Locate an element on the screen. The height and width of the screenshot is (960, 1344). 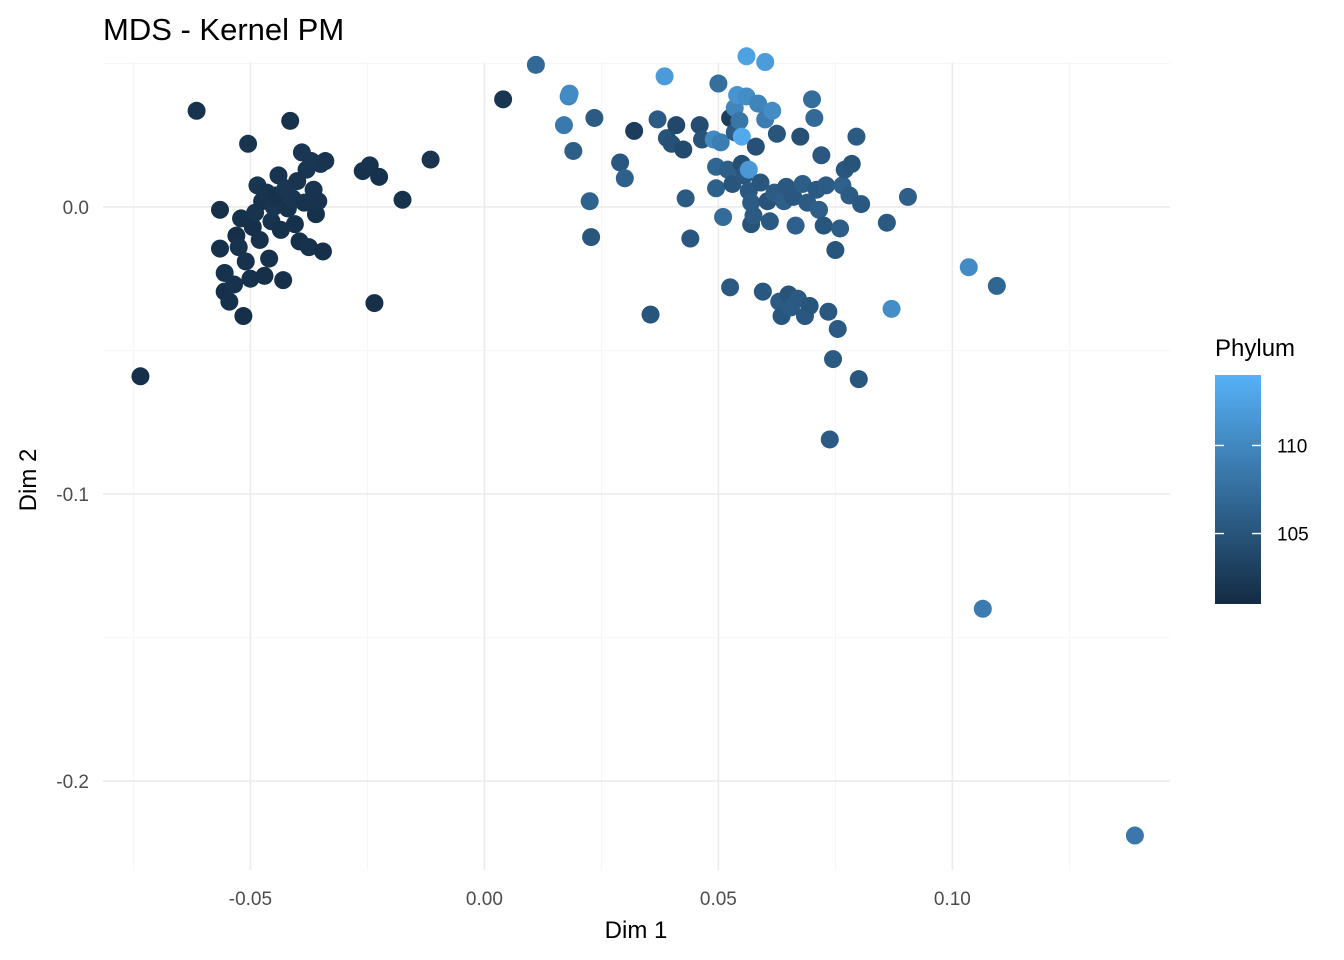
x-axis-label: Dim 1 is located at coordinates (636, 930).